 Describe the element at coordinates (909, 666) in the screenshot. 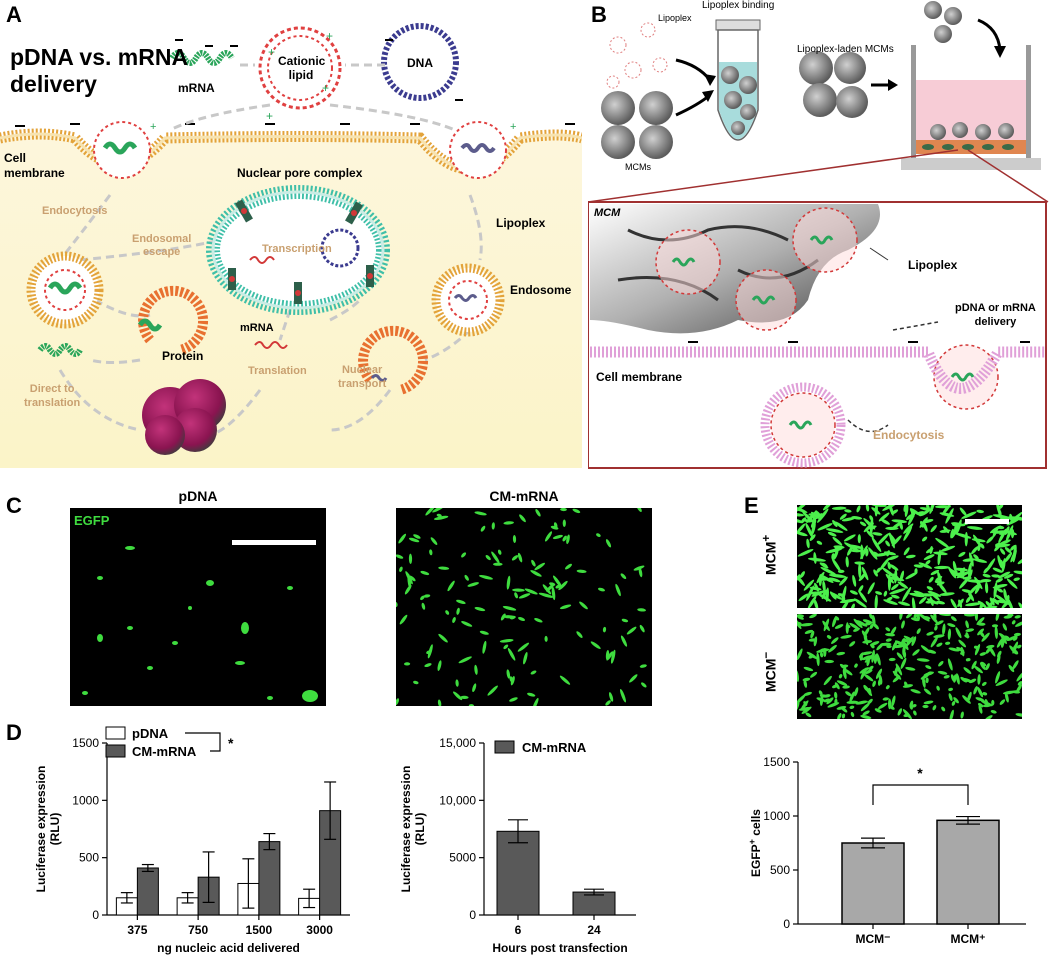

I see `micrograph-mcm-minus-cells` at that location.